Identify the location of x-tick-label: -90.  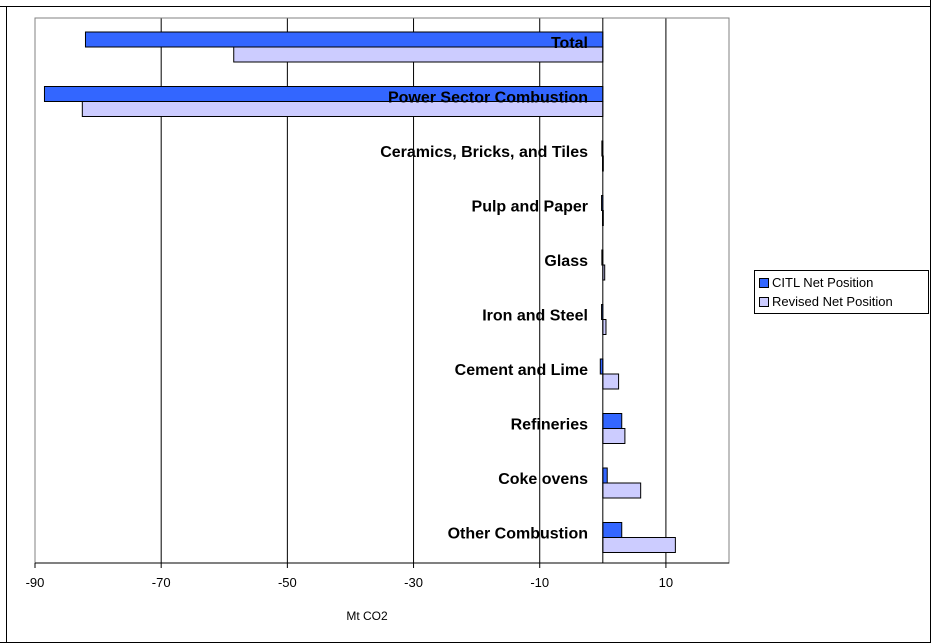
(35, 582).